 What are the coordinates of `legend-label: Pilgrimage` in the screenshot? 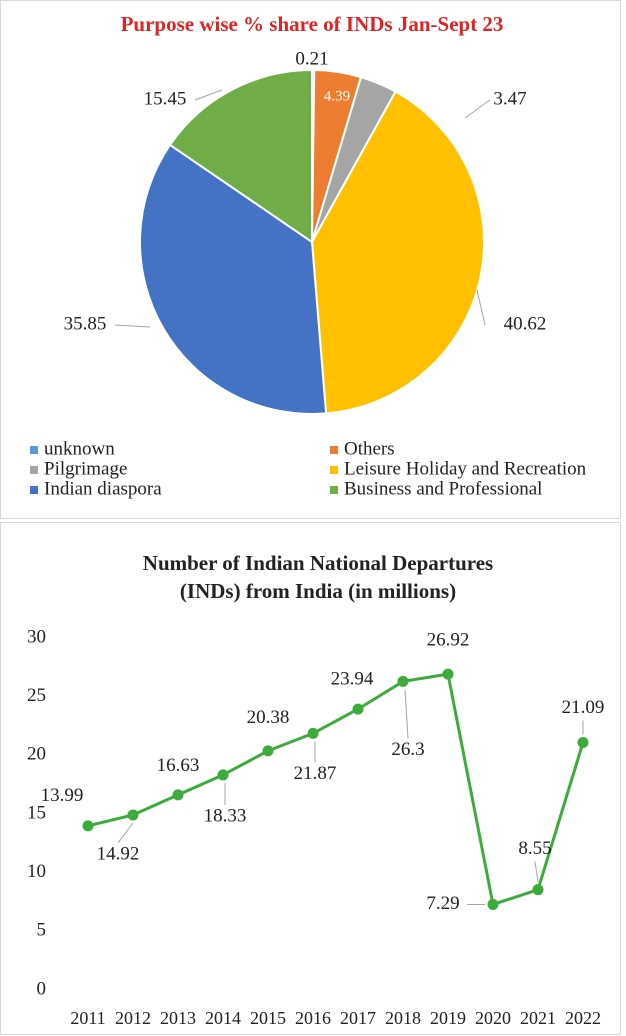 It's located at (85, 468).